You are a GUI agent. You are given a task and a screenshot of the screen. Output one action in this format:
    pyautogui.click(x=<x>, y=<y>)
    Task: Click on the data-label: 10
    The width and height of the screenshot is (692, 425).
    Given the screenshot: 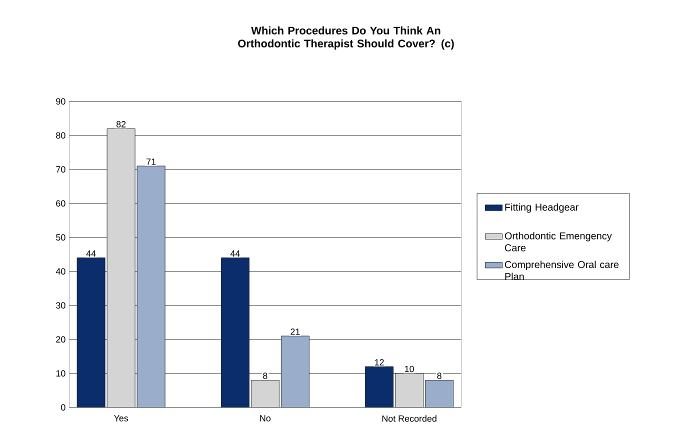 What is the action you would take?
    pyautogui.click(x=409, y=369)
    